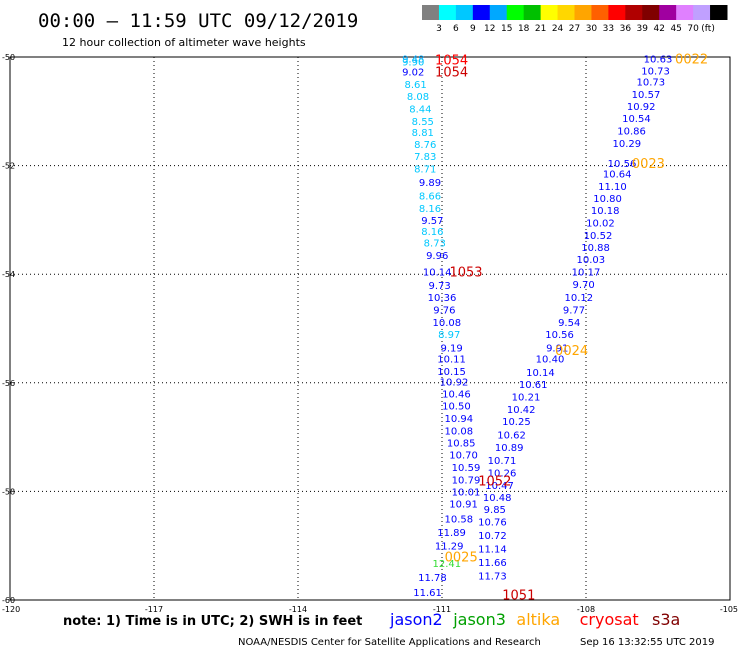 This screenshot has width=740, height=650. I want to click on swh-label: 10.57, so click(646, 95).